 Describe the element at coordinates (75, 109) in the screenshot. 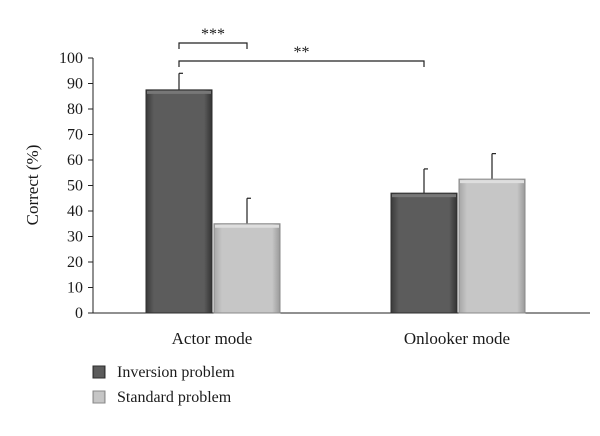

I see `y-tick-label: 80` at that location.